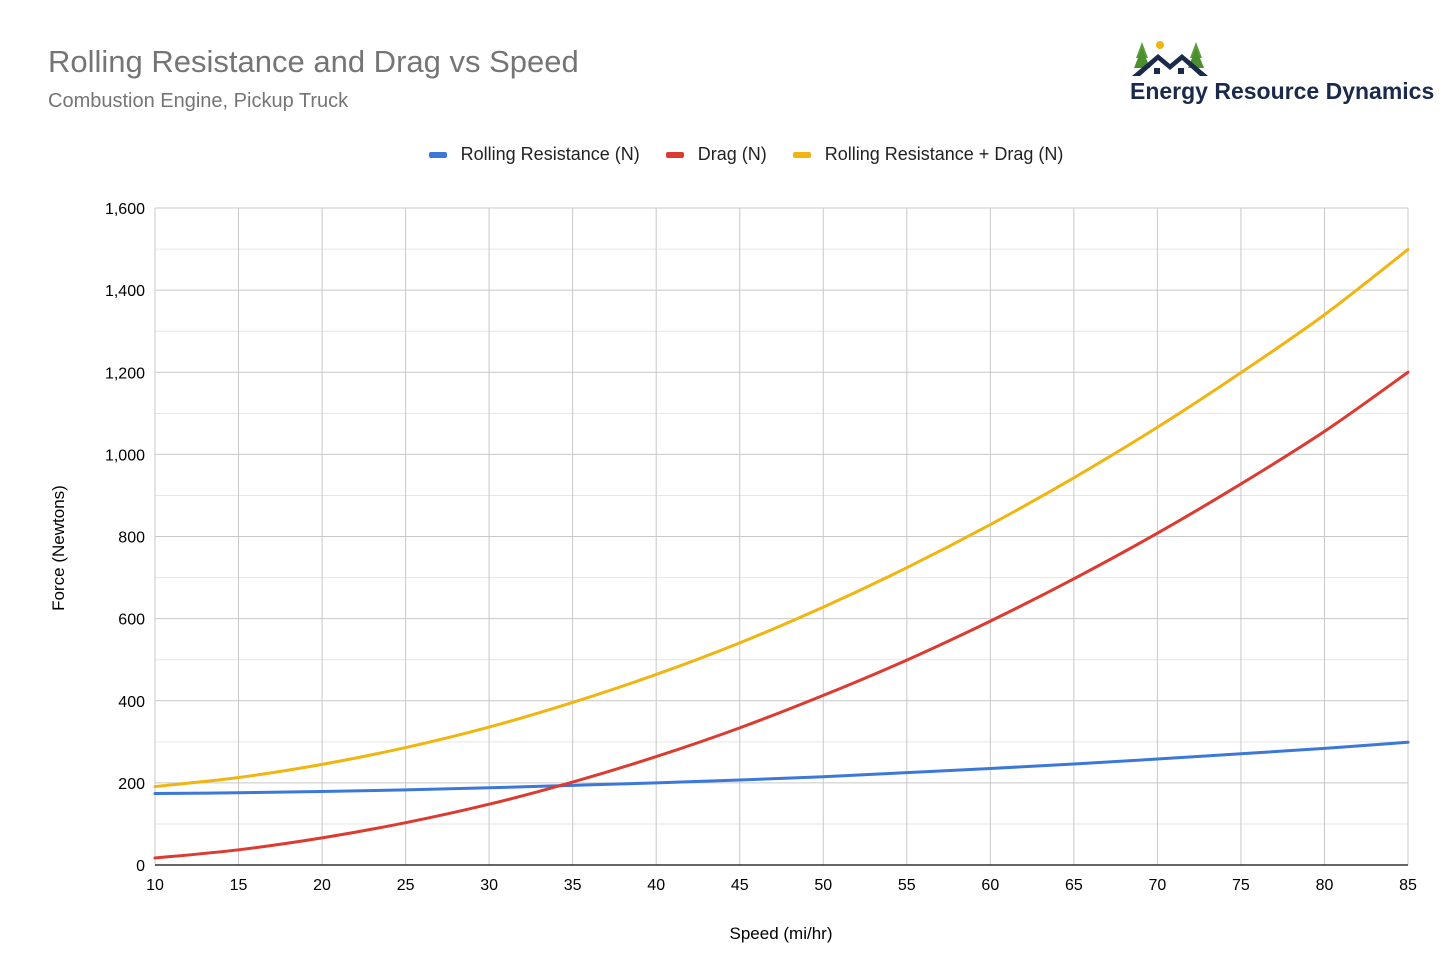 This screenshot has width=1456, height=977. I want to click on house-trees-sun-icon, so click(1170, 58).